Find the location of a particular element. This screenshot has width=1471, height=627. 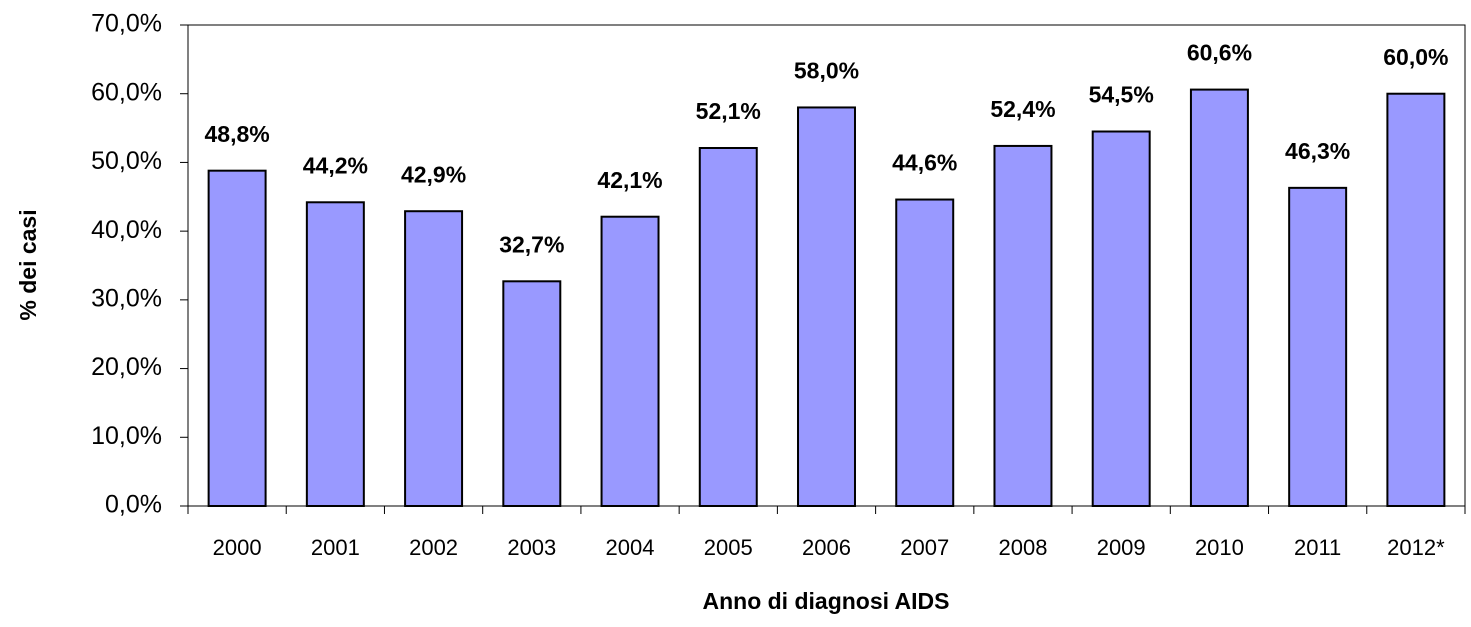

y-tick-label: 40,0% is located at coordinates (126, 230).